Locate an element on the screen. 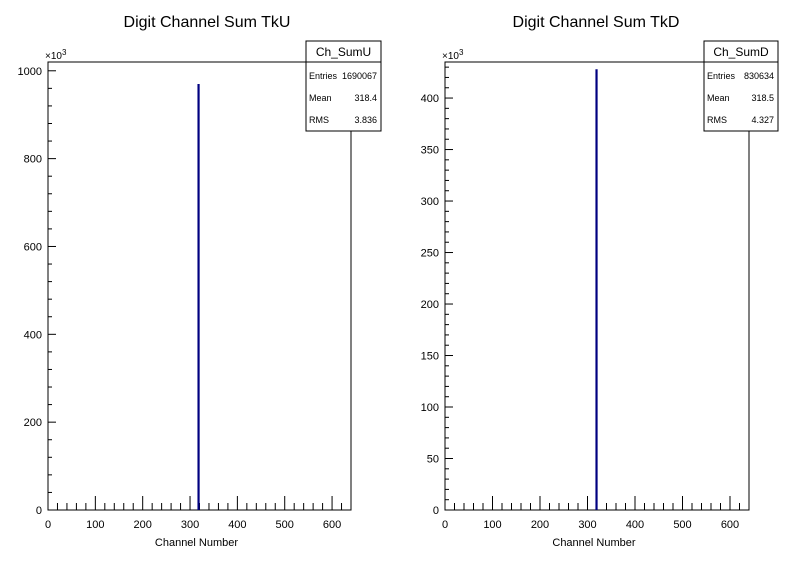  stats-value: 1690067 is located at coordinates (359, 76).